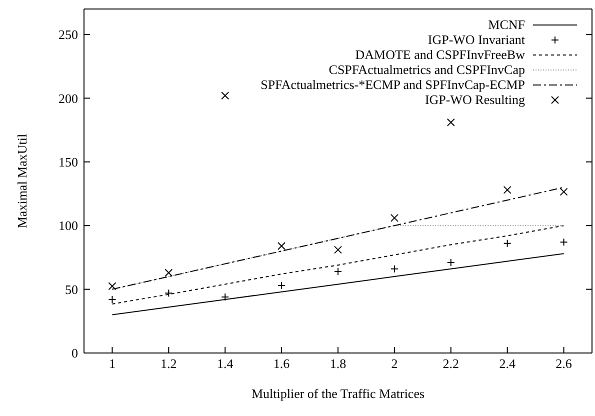 Image resolution: width=595 pixels, height=416 pixels. I want to click on legend-label: IGP-WO Resulting, so click(474, 100).